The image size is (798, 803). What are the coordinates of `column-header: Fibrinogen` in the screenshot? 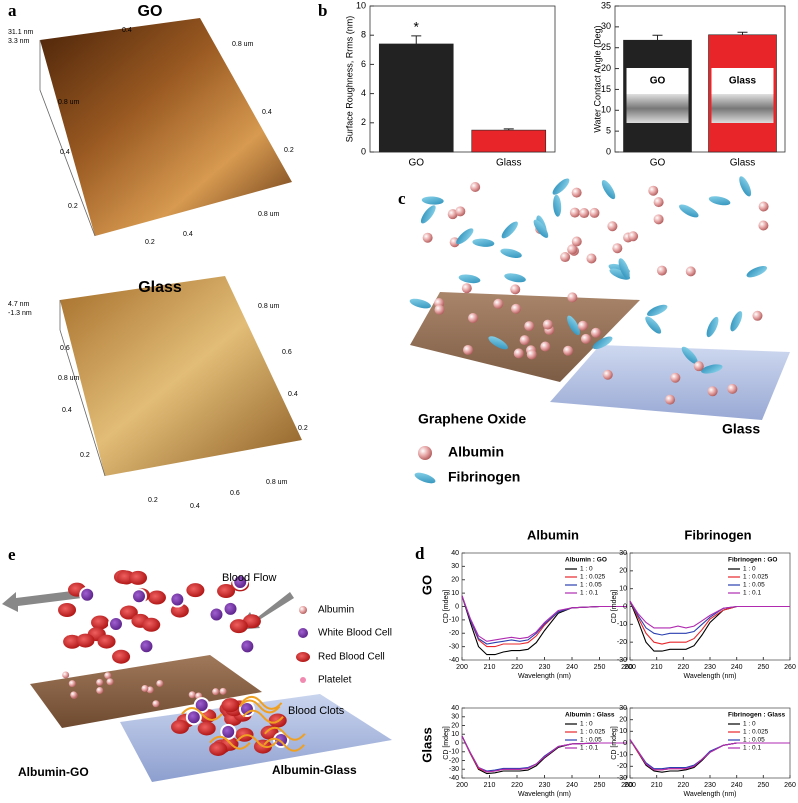 It's located at (717, 534).